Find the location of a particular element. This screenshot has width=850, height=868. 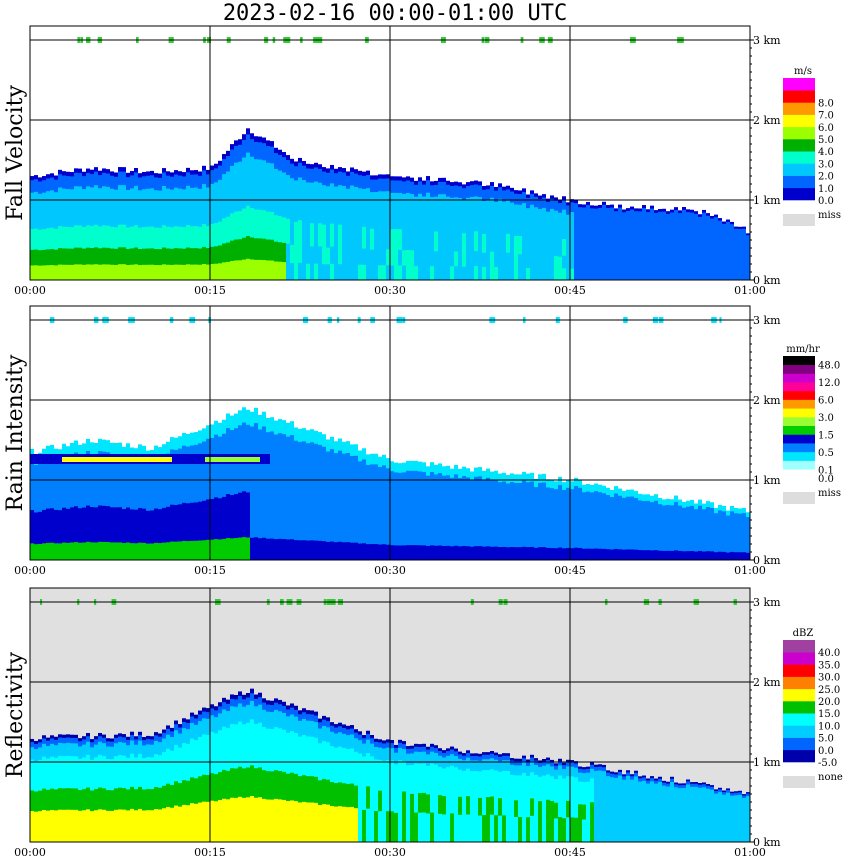

data-field is located at coordinates (390, 204).